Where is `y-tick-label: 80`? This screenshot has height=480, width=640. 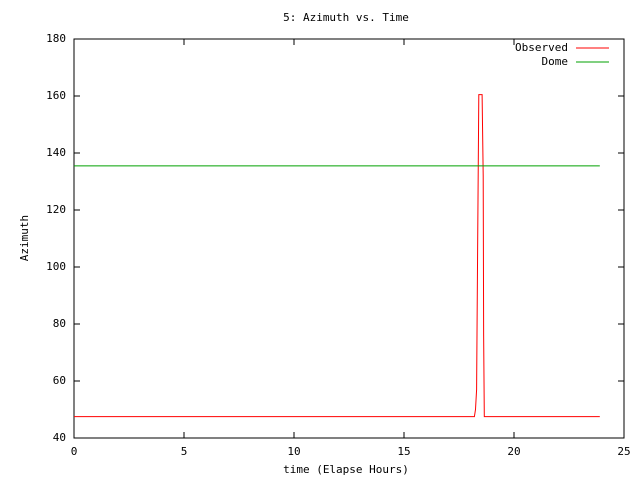 y-tick-label: 80 is located at coordinates (59, 323).